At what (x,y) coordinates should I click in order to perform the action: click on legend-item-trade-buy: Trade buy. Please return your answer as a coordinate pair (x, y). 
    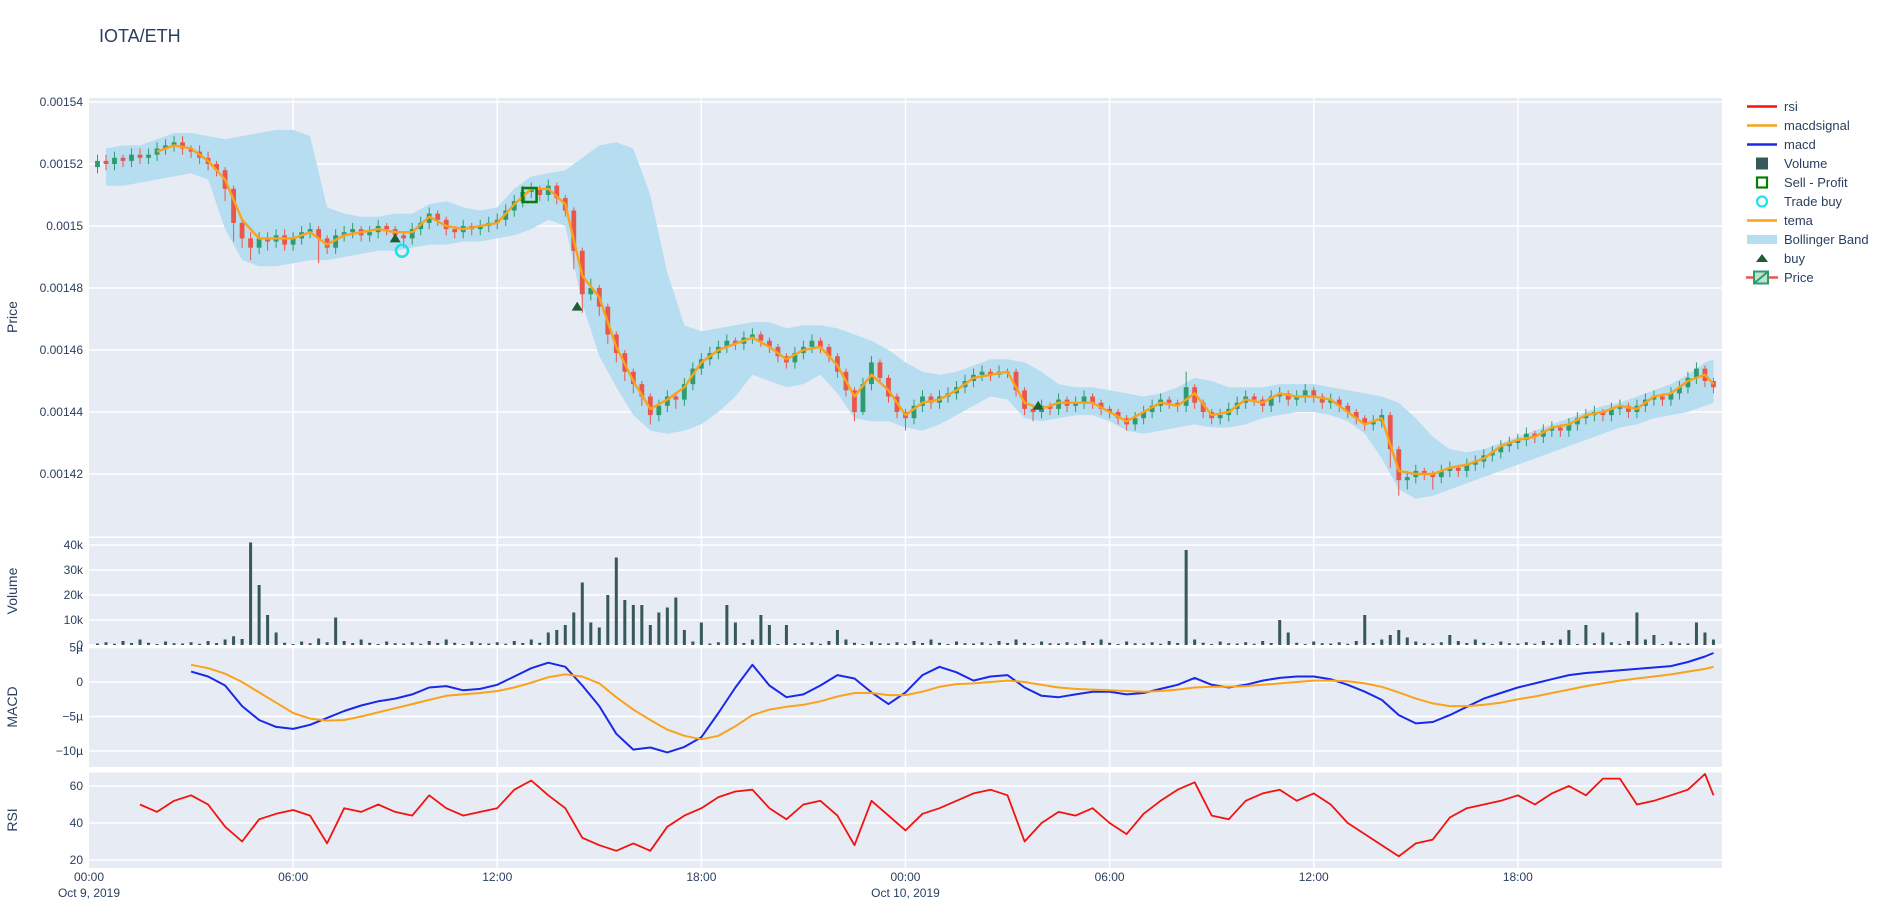
    Looking at the image, I should click on (1806, 201).